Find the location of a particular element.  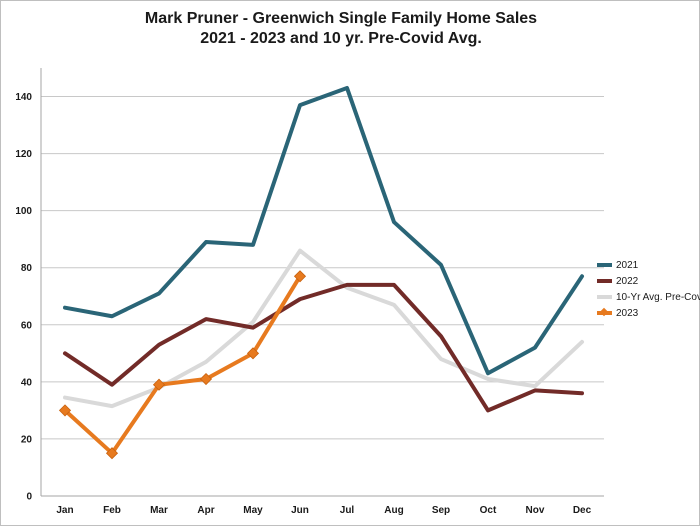

y-tick-label-60: 60 is located at coordinates (27, 325).